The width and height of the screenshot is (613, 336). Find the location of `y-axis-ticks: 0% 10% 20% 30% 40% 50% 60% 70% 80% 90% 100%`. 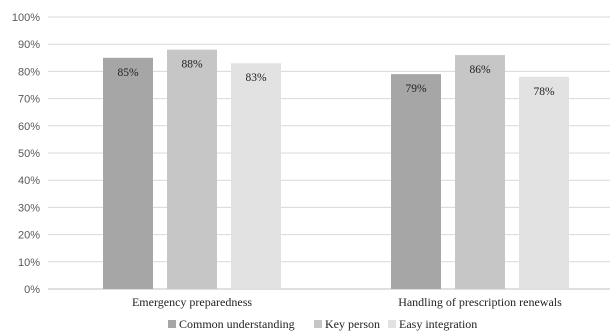

y-axis-ticks: 0% 10% 20% 30% 40% 50% 60% 70% 80% 90% 100% is located at coordinates (26, 154).